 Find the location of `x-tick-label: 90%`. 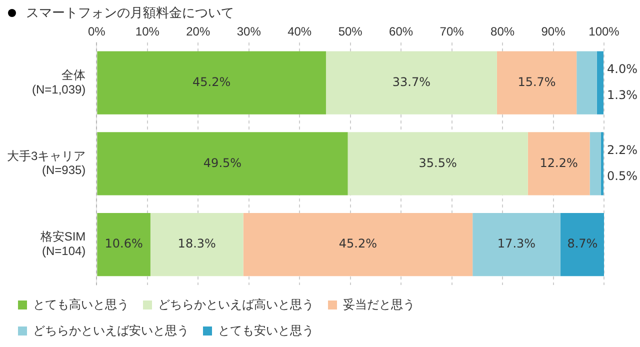

x-tick-label: 90% is located at coordinates (553, 31).